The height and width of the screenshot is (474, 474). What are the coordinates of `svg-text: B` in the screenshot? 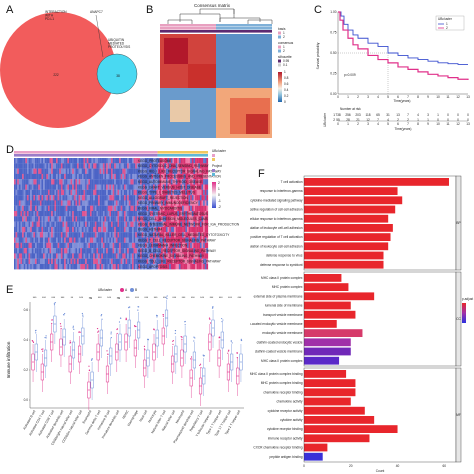 It's located at (136, 290).